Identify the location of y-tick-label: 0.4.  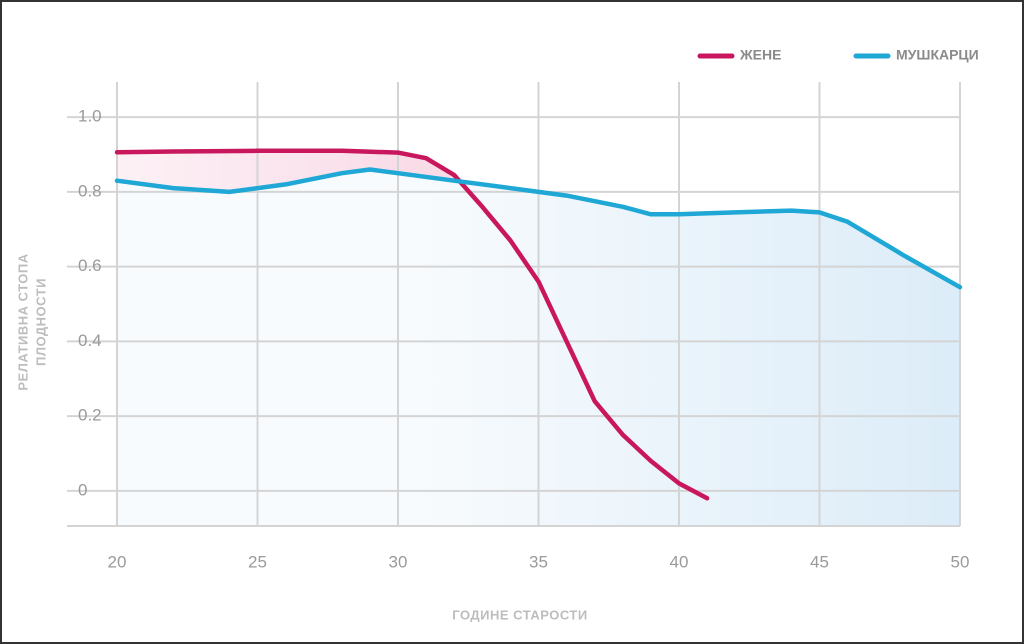
(90, 340).